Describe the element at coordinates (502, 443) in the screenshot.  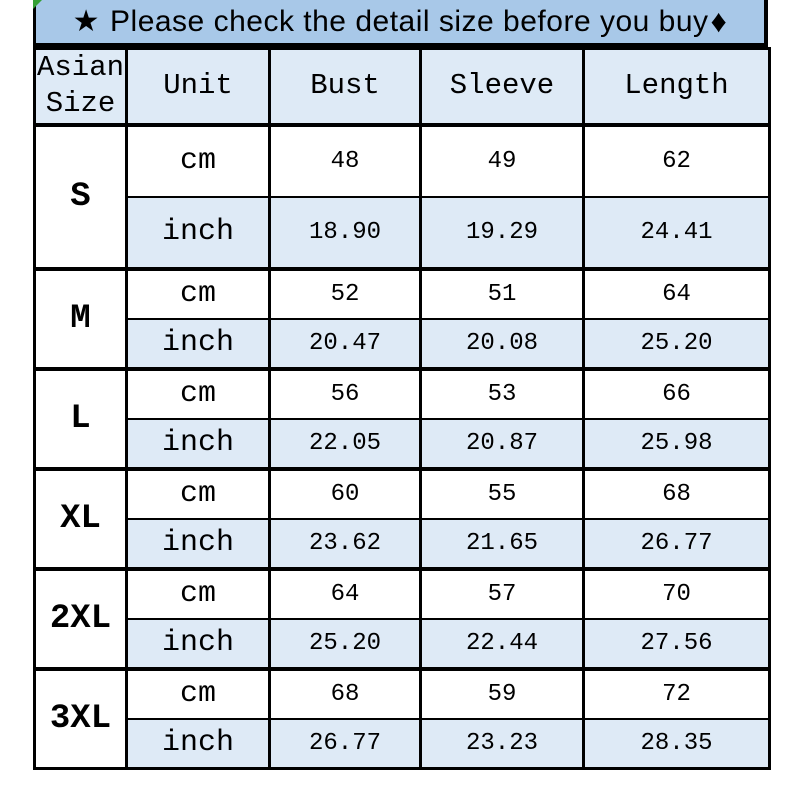
I see `cell-l-sleeve-inch: 20.87` at that location.